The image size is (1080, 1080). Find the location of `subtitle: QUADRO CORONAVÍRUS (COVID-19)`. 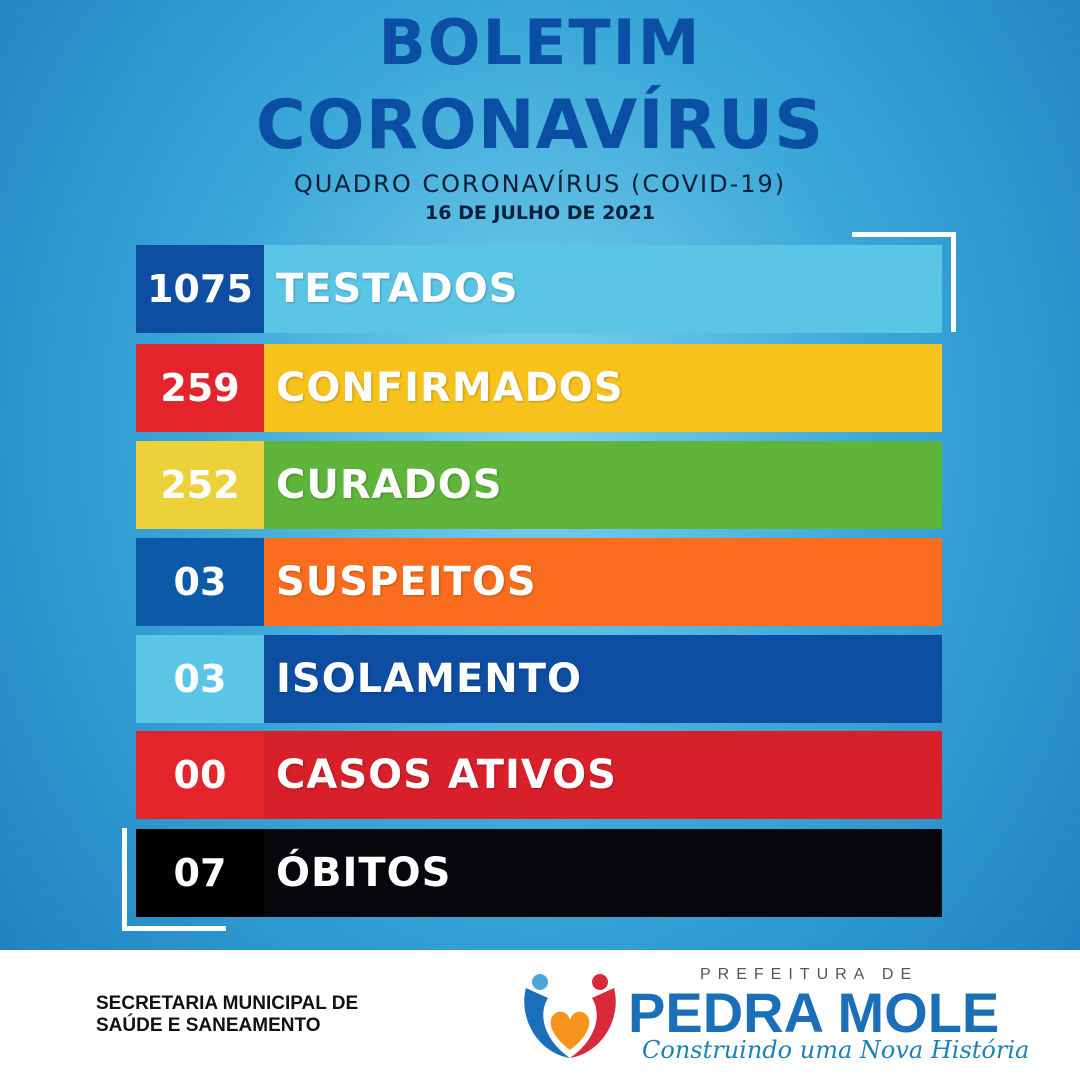

subtitle: QUADRO CORONAVÍRUS (COVID-19) is located at coordinates (540, 184).